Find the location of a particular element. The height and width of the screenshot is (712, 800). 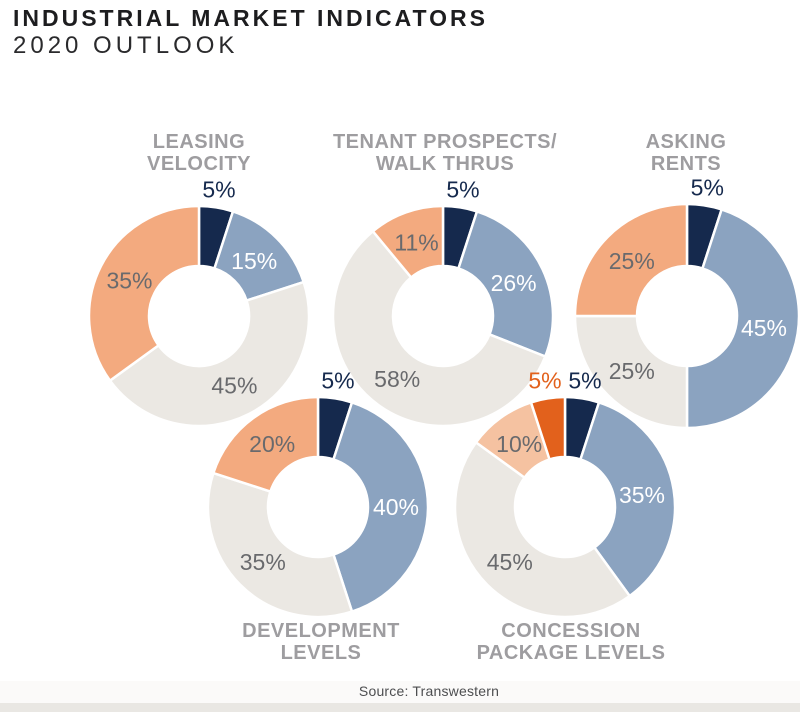

page-subtitle: 2020 OUTLOOK is located at coordinates (126, 45).